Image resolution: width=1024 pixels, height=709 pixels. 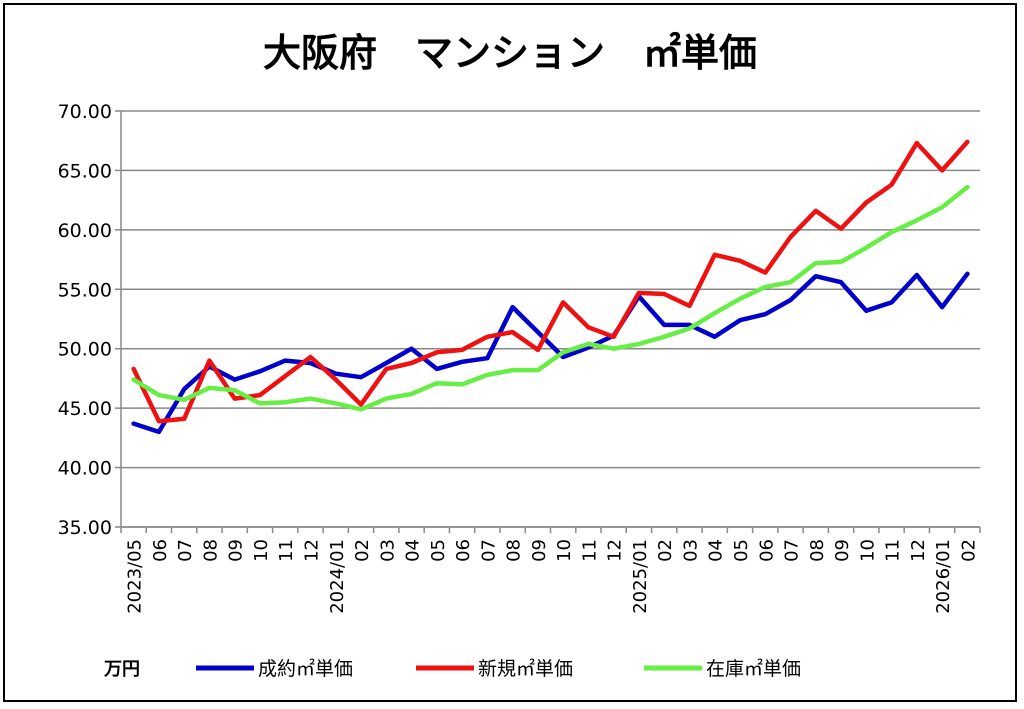 What do you see at coordinates (943, 576) in the screenshot?
I see `x-tick-label: 2026/01` at bounding box center [943, 576].